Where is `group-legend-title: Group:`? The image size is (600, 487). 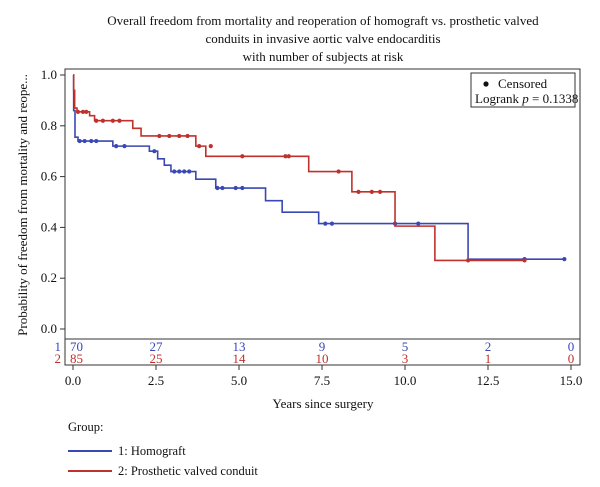
group-legend-title: Group: is located at coordinates (86, 427).